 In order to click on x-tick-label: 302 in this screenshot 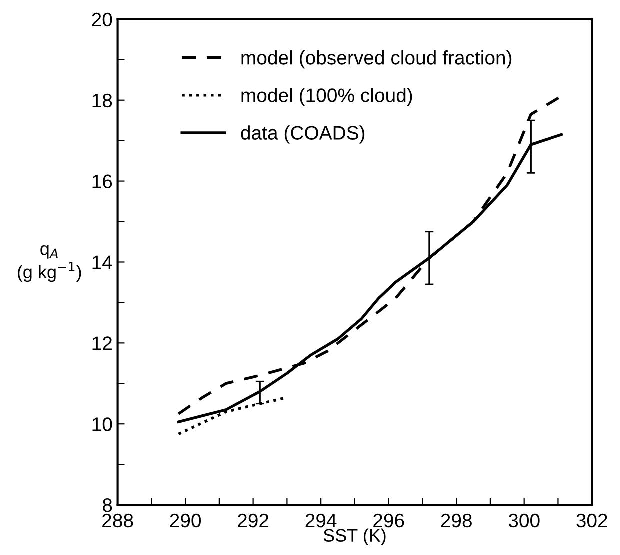, I will do `click(592, 521)`.